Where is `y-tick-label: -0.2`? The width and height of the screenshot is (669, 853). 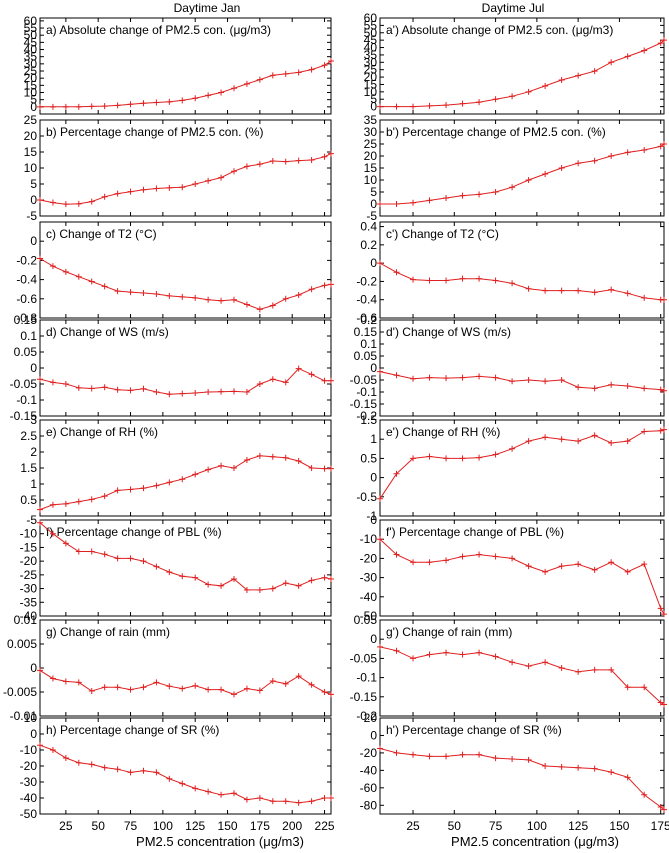
y-tick-label: -0.2 is located at coordinates (366, 416).